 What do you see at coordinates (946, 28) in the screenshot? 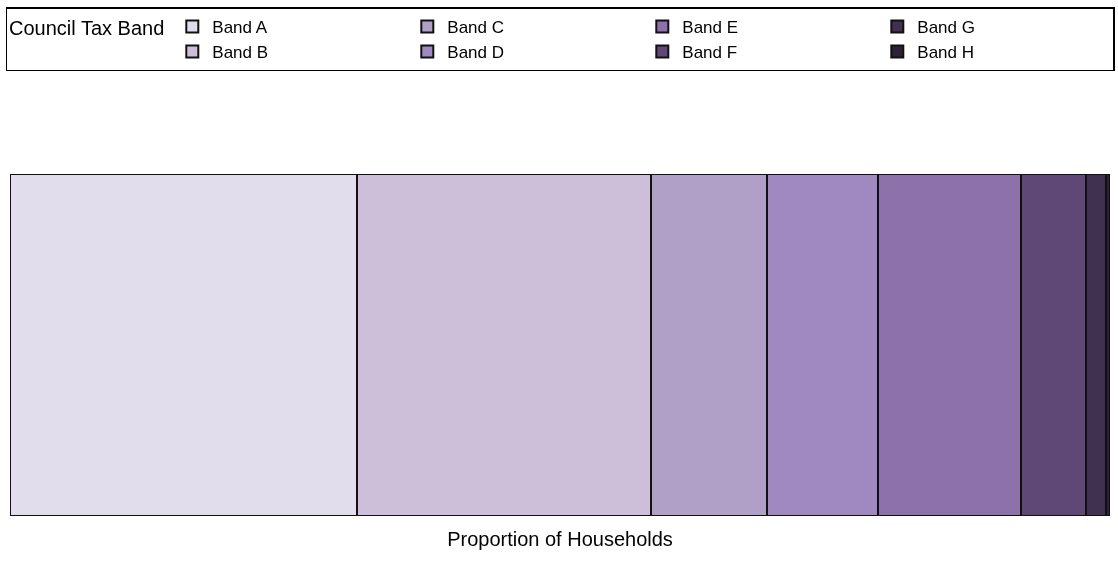
I see `legend-label: Band G` at bounding box center [946, 28].